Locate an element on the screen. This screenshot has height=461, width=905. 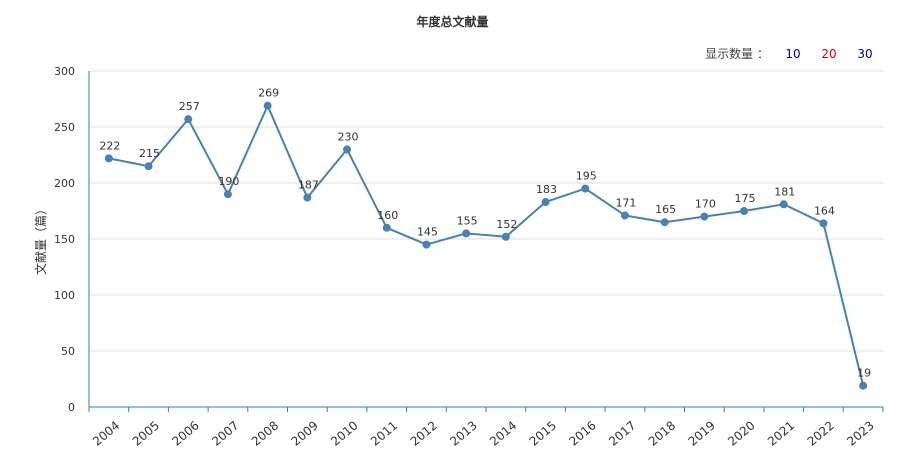
x-tick-label: 2019 is located at coordinates (702, 433).